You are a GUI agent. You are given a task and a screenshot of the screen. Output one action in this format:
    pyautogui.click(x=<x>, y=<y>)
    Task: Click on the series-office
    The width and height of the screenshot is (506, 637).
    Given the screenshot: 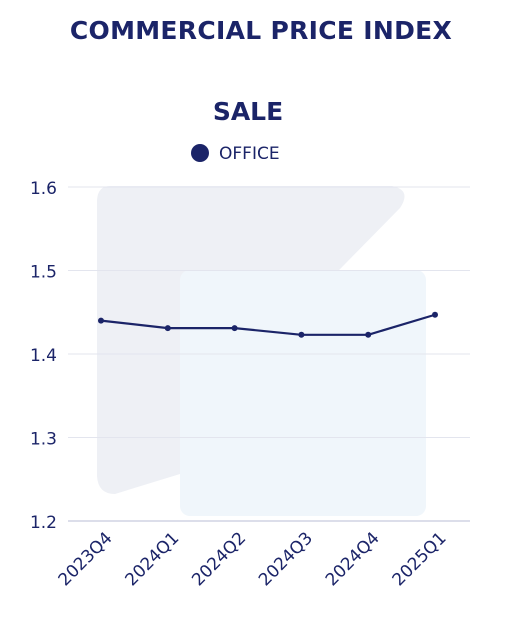 What is the action you would take?
    pyautogui.click(x=268, y=324)
    